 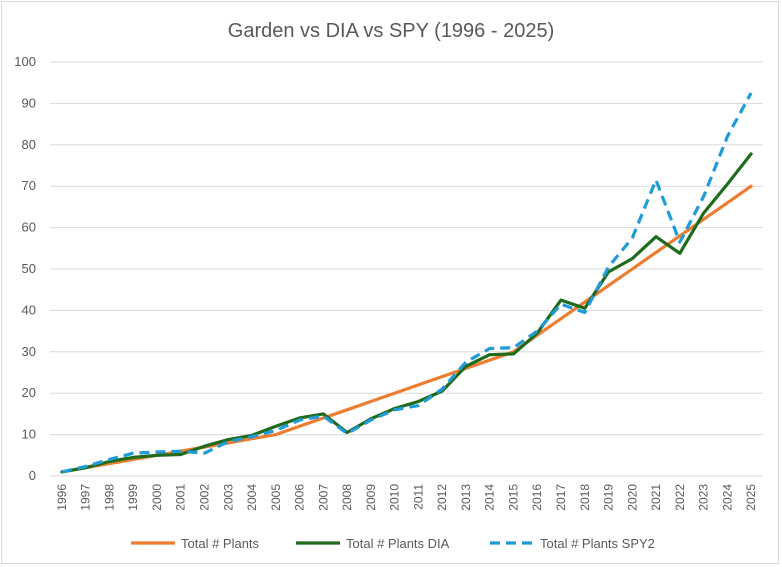 What do you see at coordinates (680, 497) in the screenshot?
I see `x-tick-label: 2022` at bounding box center [680, 497].